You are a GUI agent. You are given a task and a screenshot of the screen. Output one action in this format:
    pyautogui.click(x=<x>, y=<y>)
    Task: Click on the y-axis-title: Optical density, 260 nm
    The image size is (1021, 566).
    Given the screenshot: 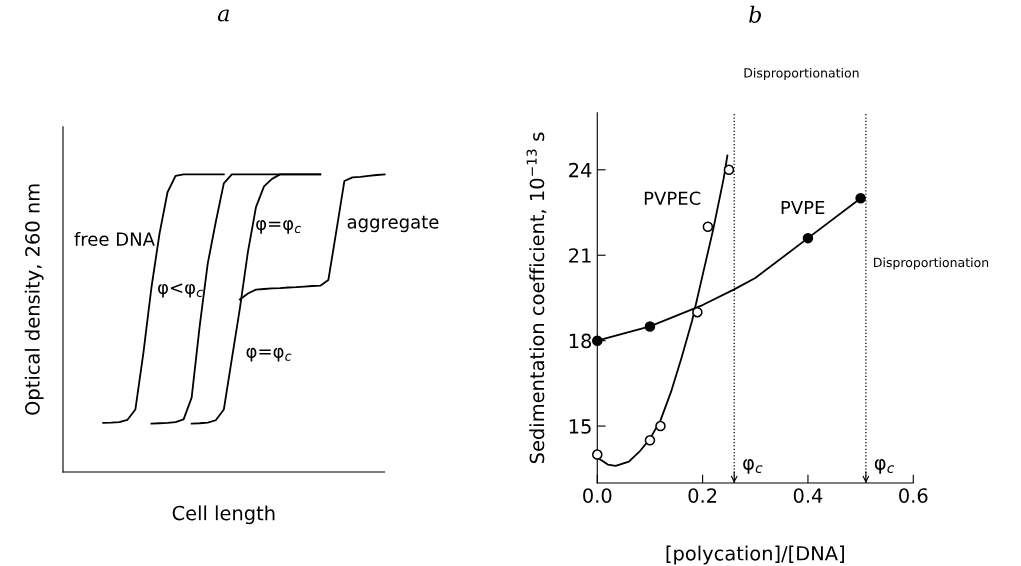 What is the action you would take?
    pyautogui.click(x=34, y=299)
    